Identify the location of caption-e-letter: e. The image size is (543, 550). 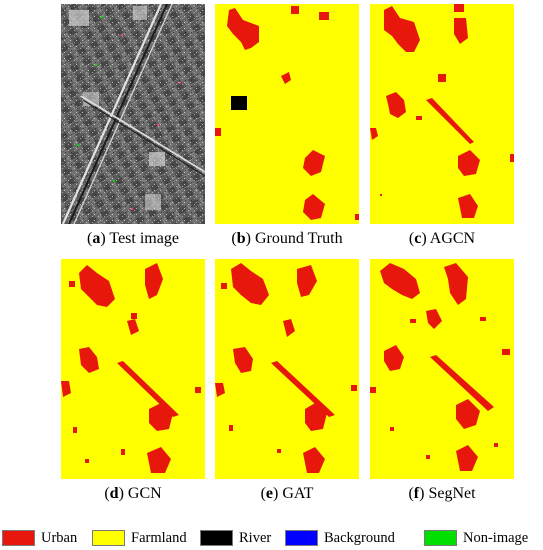
(269, 493).